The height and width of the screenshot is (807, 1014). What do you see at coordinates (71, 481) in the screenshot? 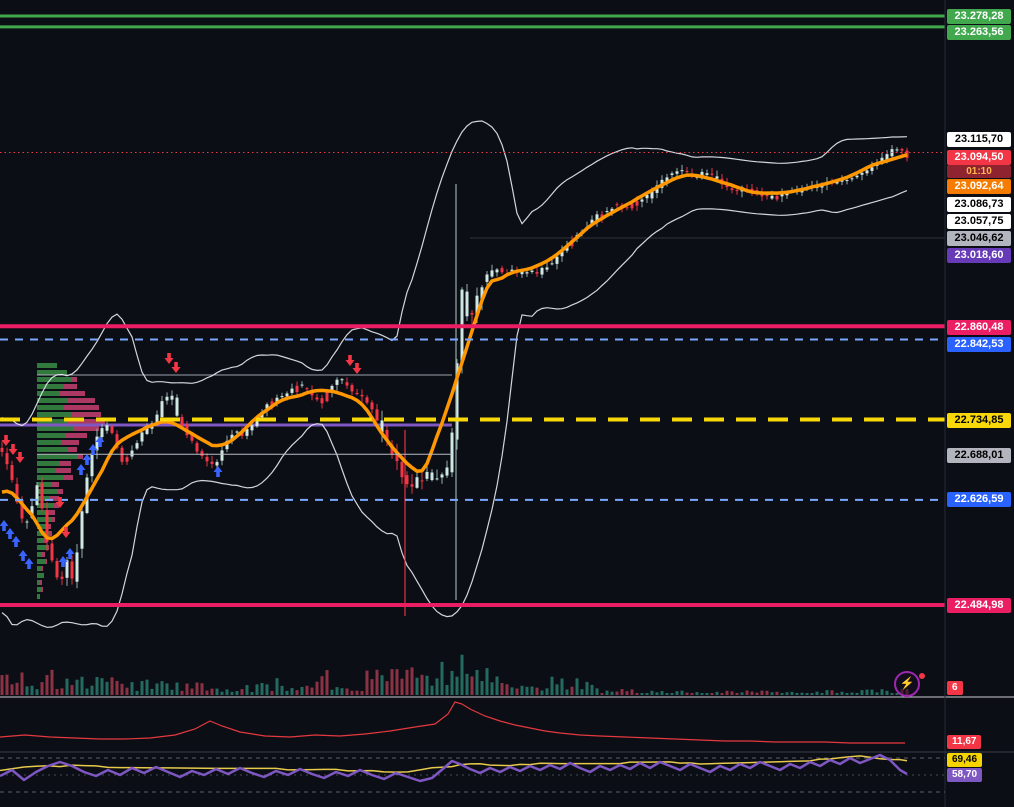
I see `volume-profile` at bounding box center [71, 481].